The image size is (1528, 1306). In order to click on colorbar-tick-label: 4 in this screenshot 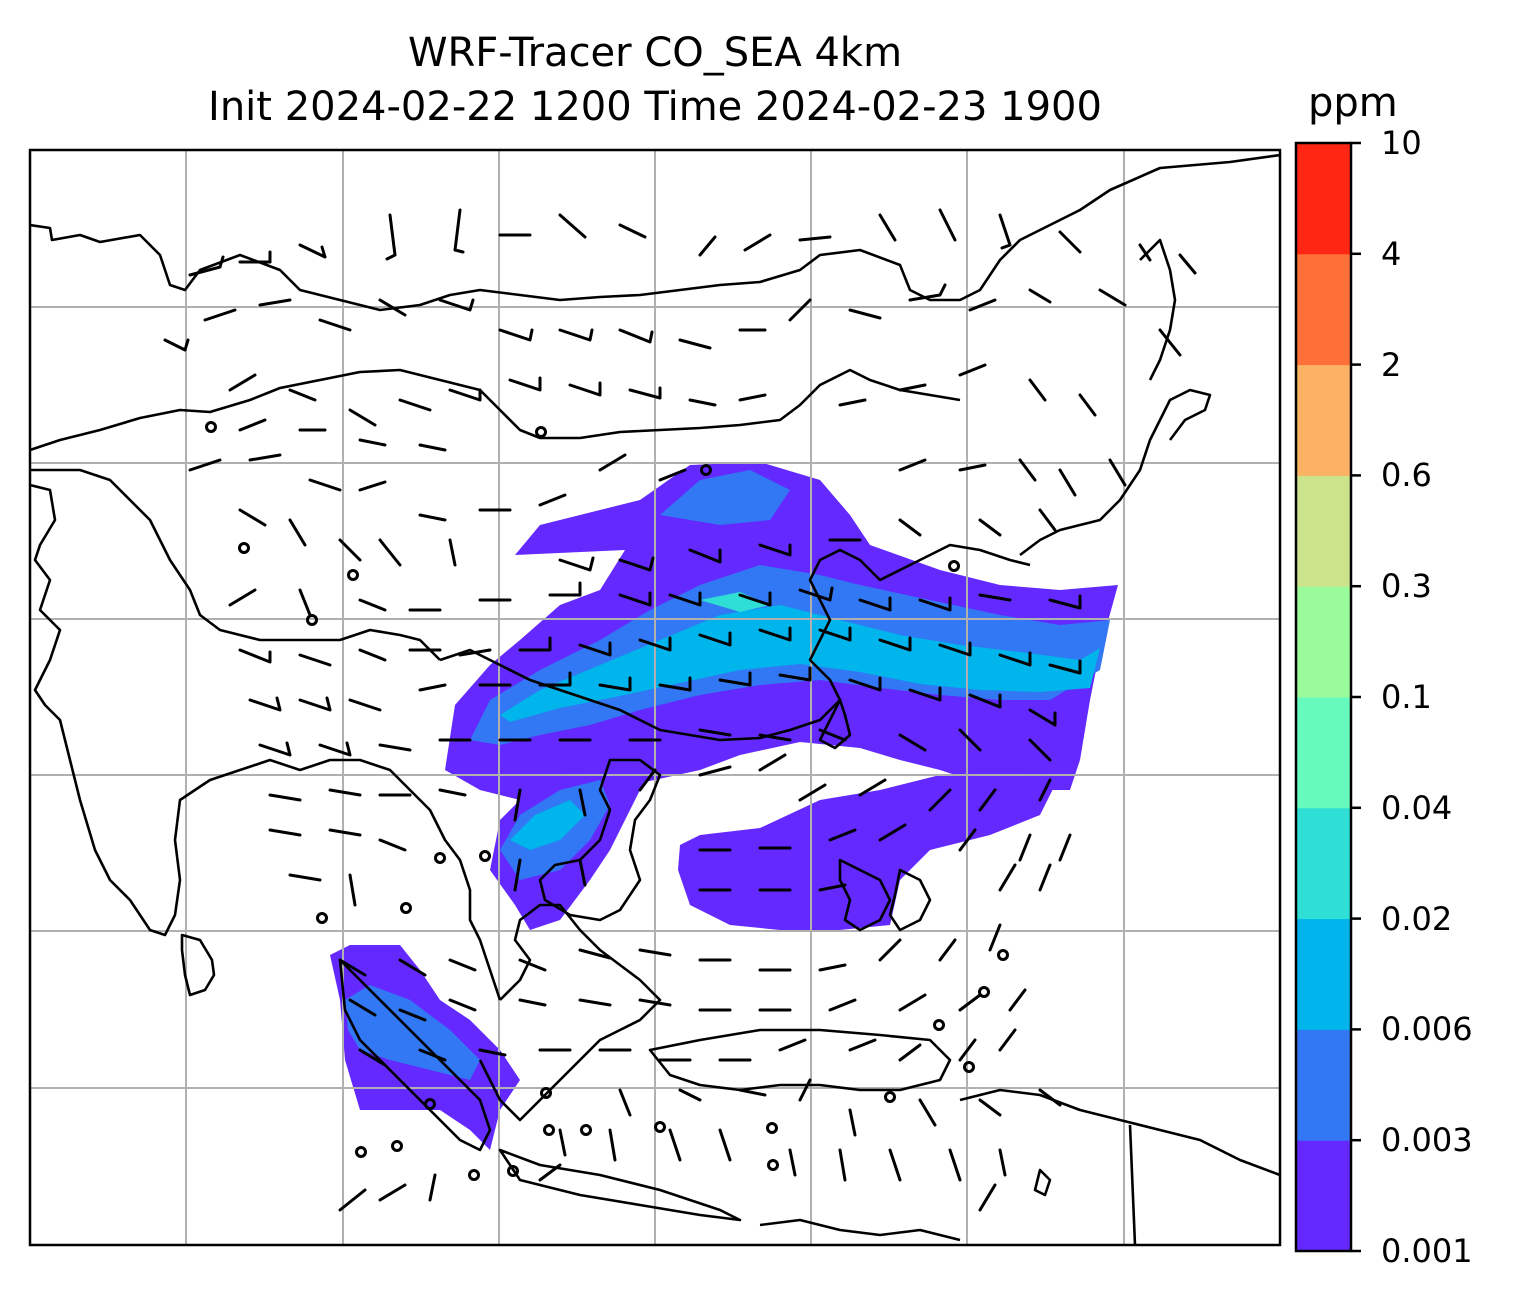, I will do `click(1391, 253)`.